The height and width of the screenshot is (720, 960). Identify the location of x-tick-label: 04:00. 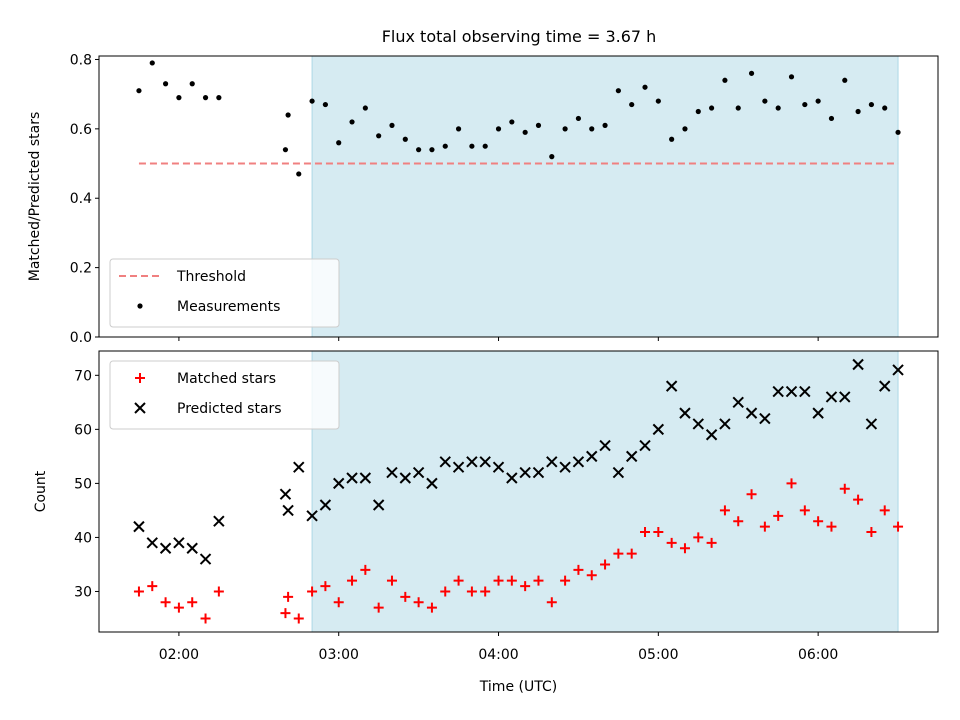
(498, 655).